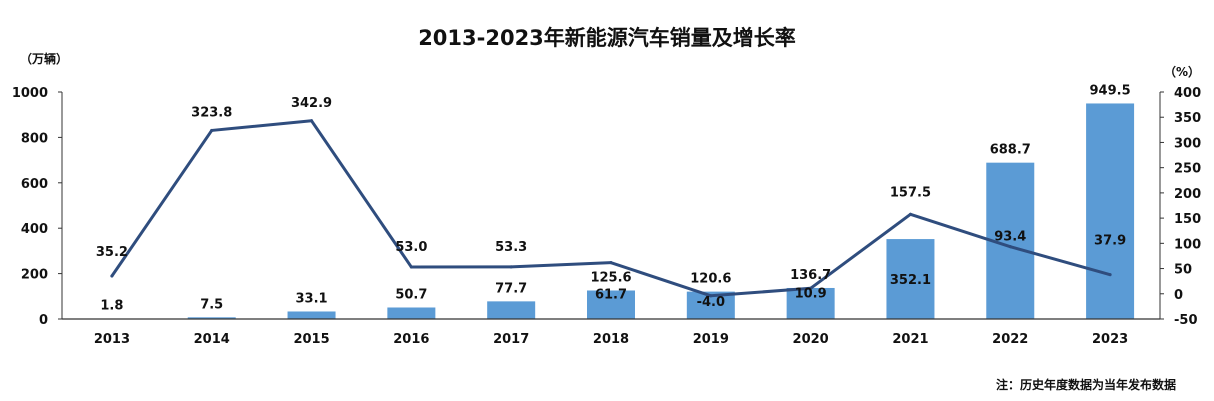 Image resolution: width=1214 pixels, height=401 pixels. I want to click on left-tick-label: 1000, so click(30, 93).